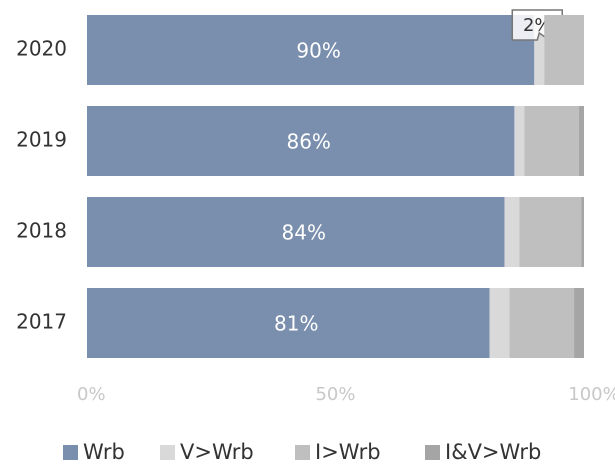 The width and height of the screenshot is (615, 465). Describe the element at coordinates (308, 142) in the screenshot. I see `value-label: 86%` at that location.